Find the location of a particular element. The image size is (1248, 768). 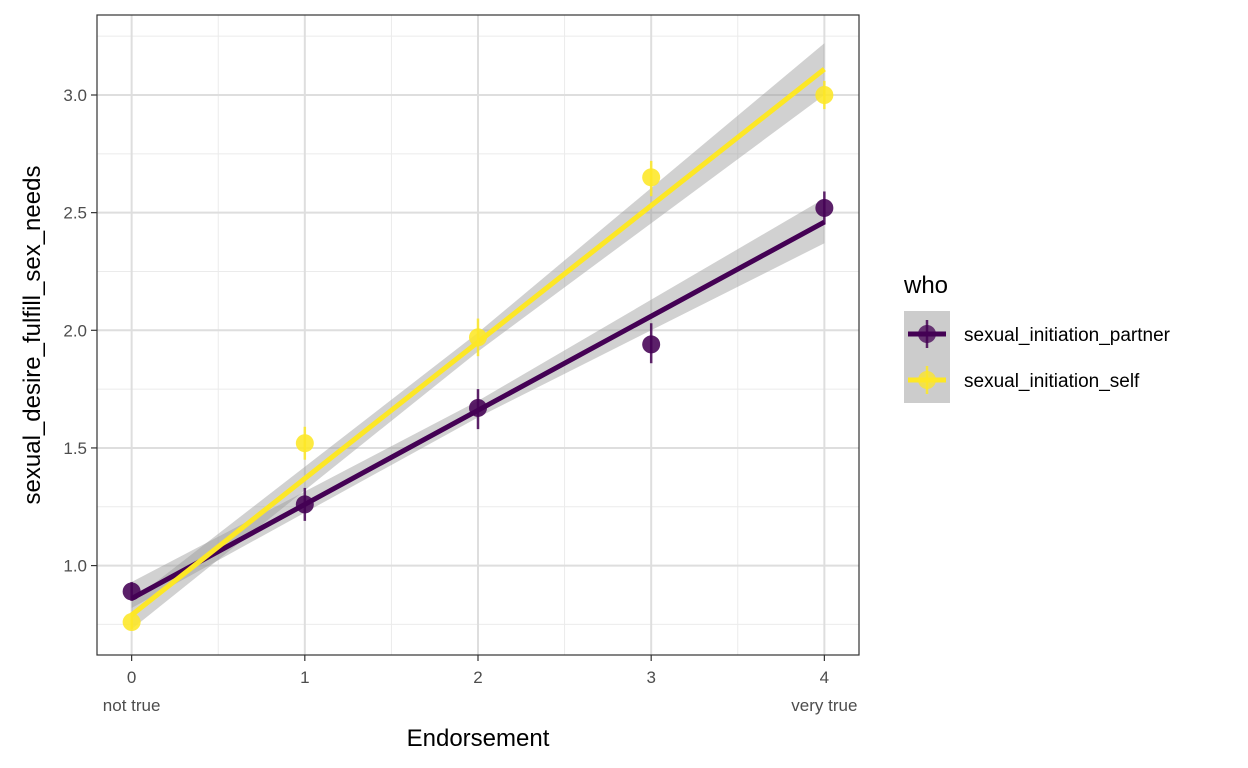

y-tick-label: 1.5 is located at coordinates (75, 448).